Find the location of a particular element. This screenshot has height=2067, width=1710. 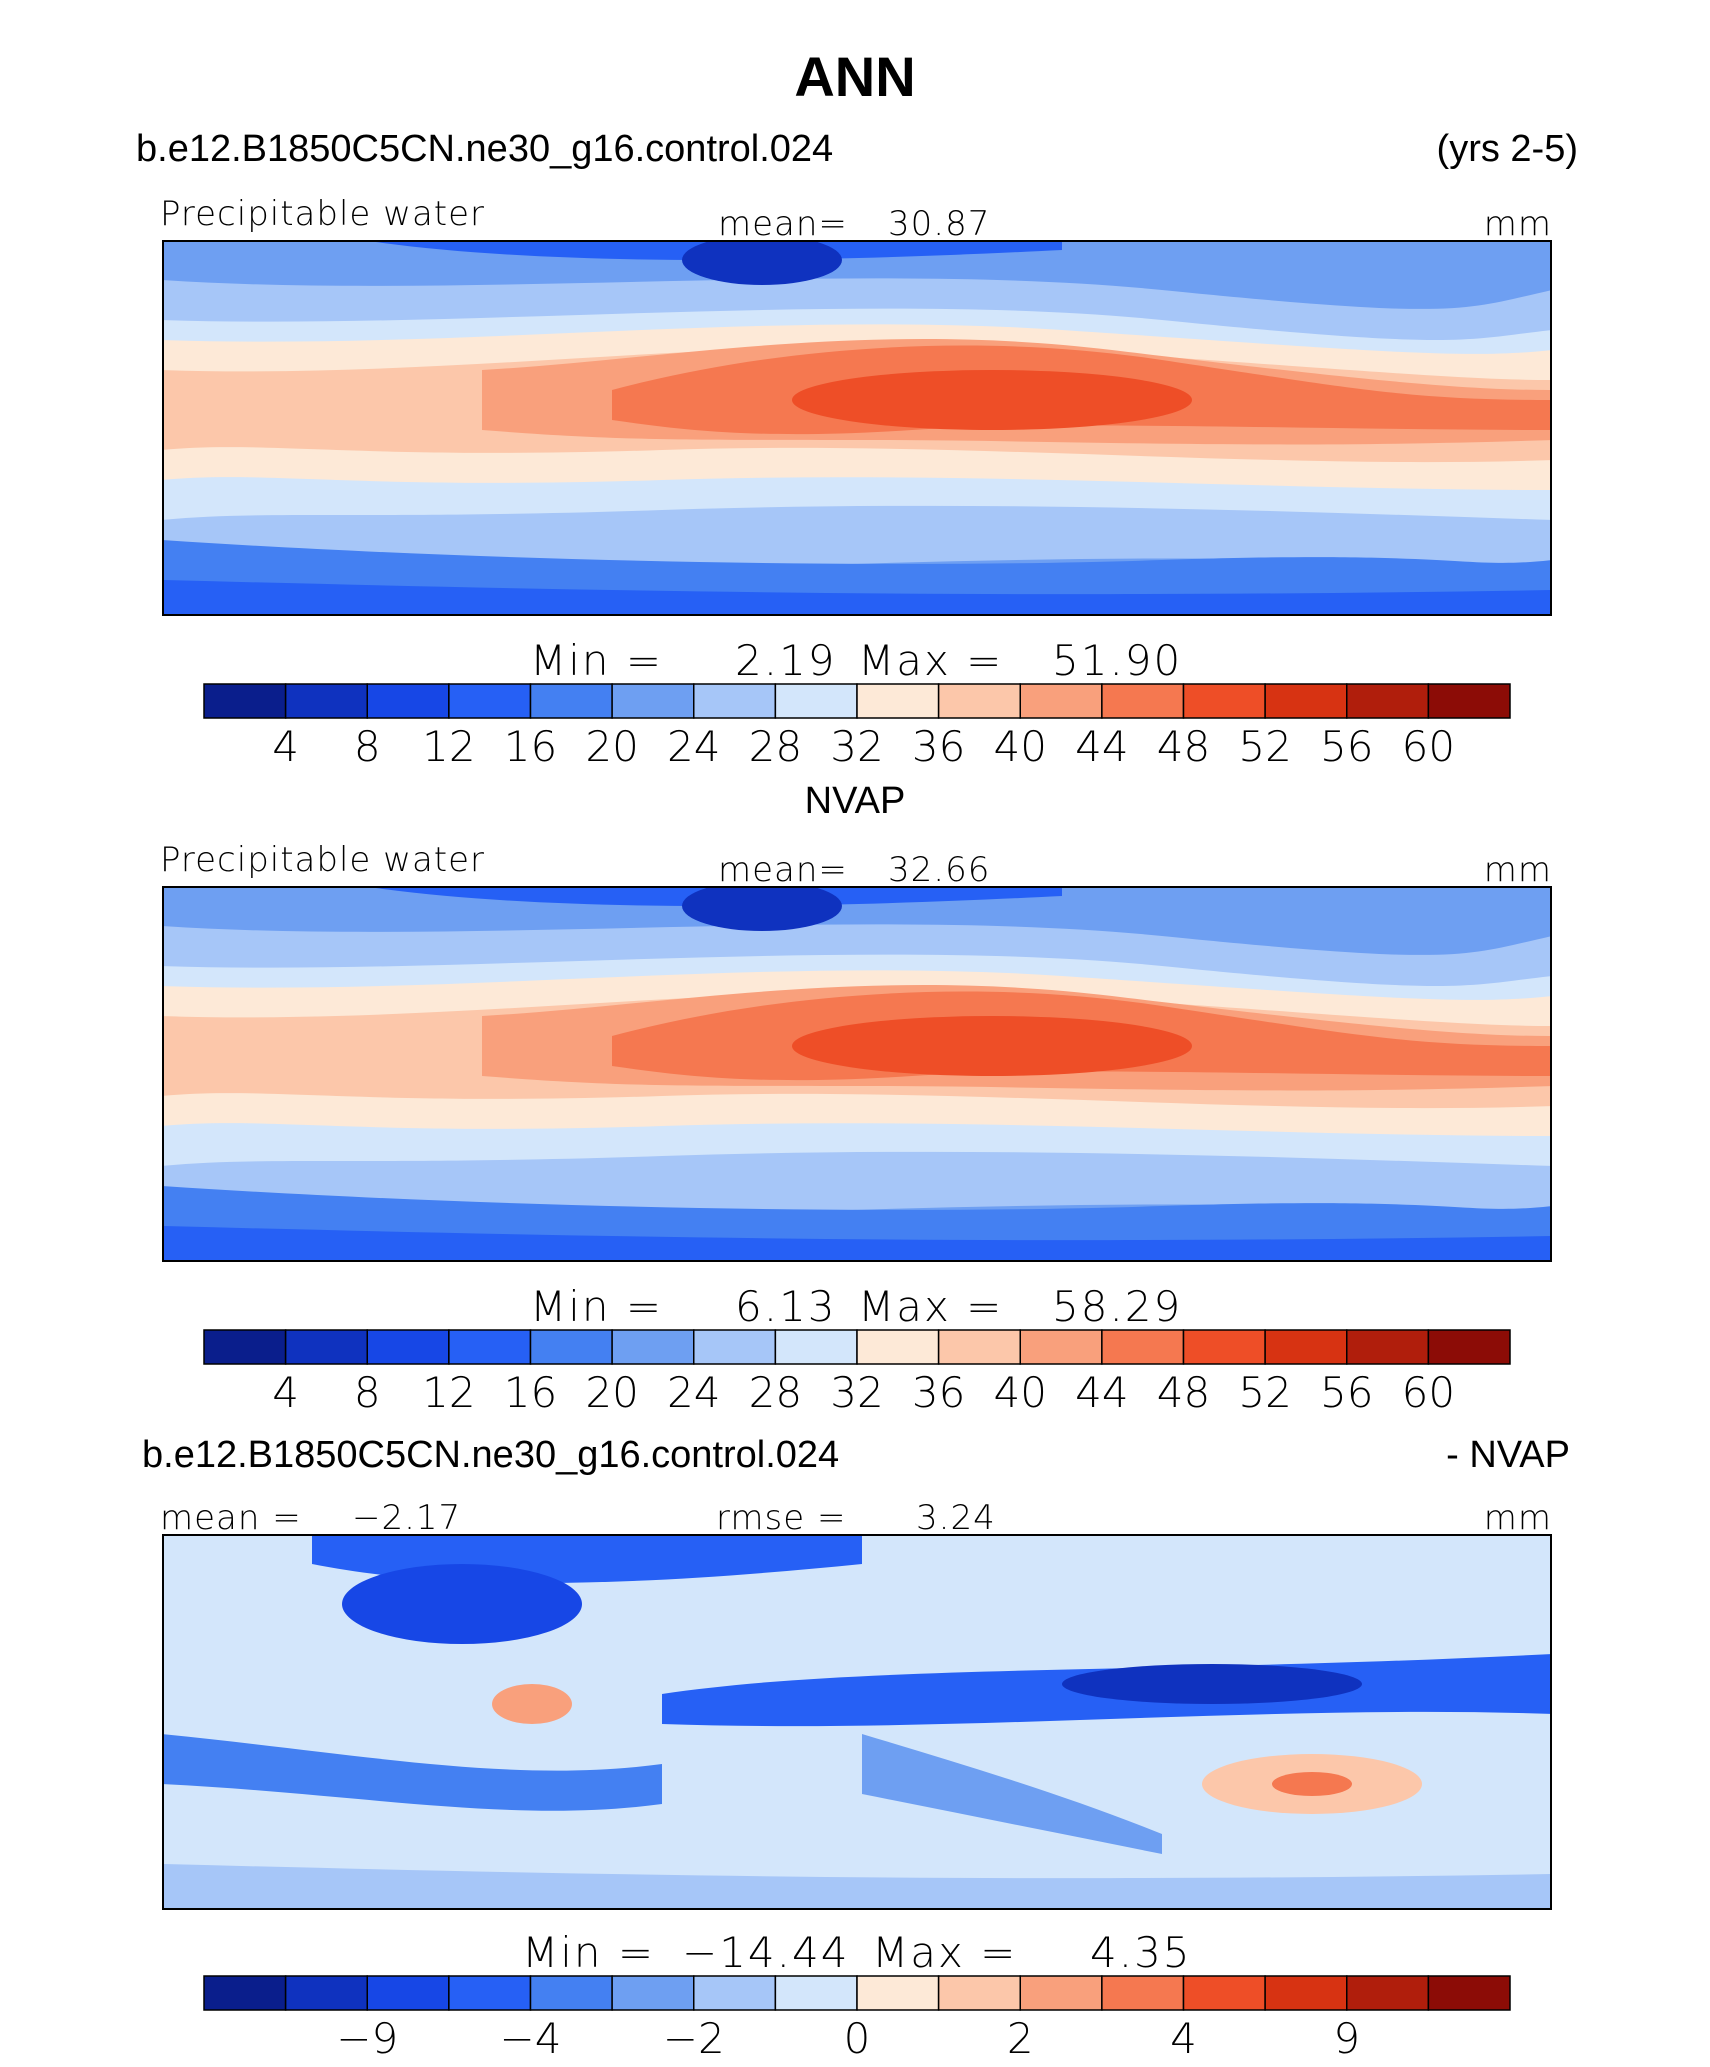

colorbar-tick-label: −4 is located at coordinates (530, 2038).